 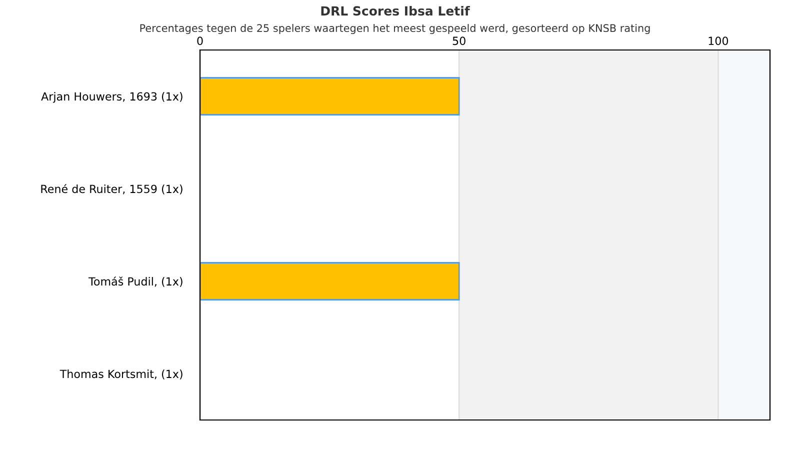 I want to click on y-tick-label: Thomas Kortsmit, (1x), so click(x=121, y=375).